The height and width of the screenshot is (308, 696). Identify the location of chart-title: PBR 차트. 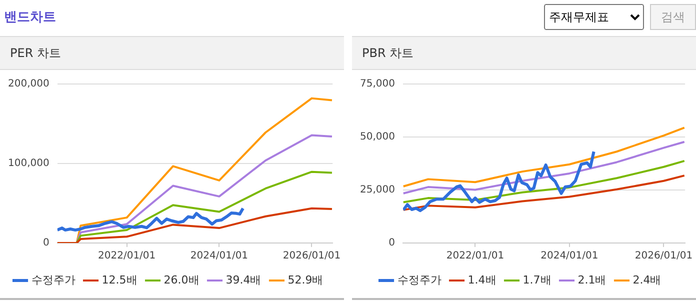
(524, 53).